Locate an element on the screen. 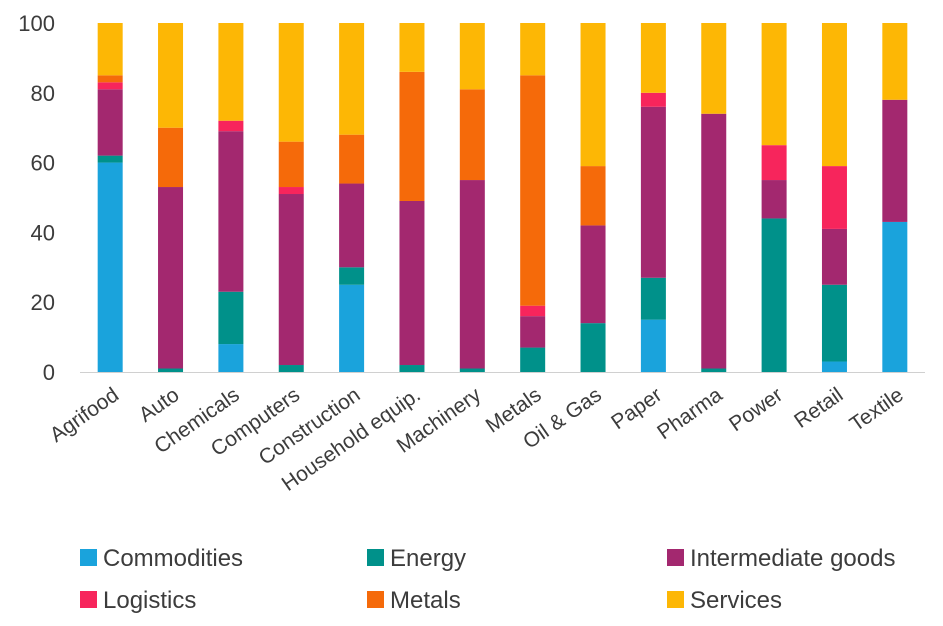 This screenshot has width=943, height=626. x-tick-label: Power is located at coordinates (756, 409).